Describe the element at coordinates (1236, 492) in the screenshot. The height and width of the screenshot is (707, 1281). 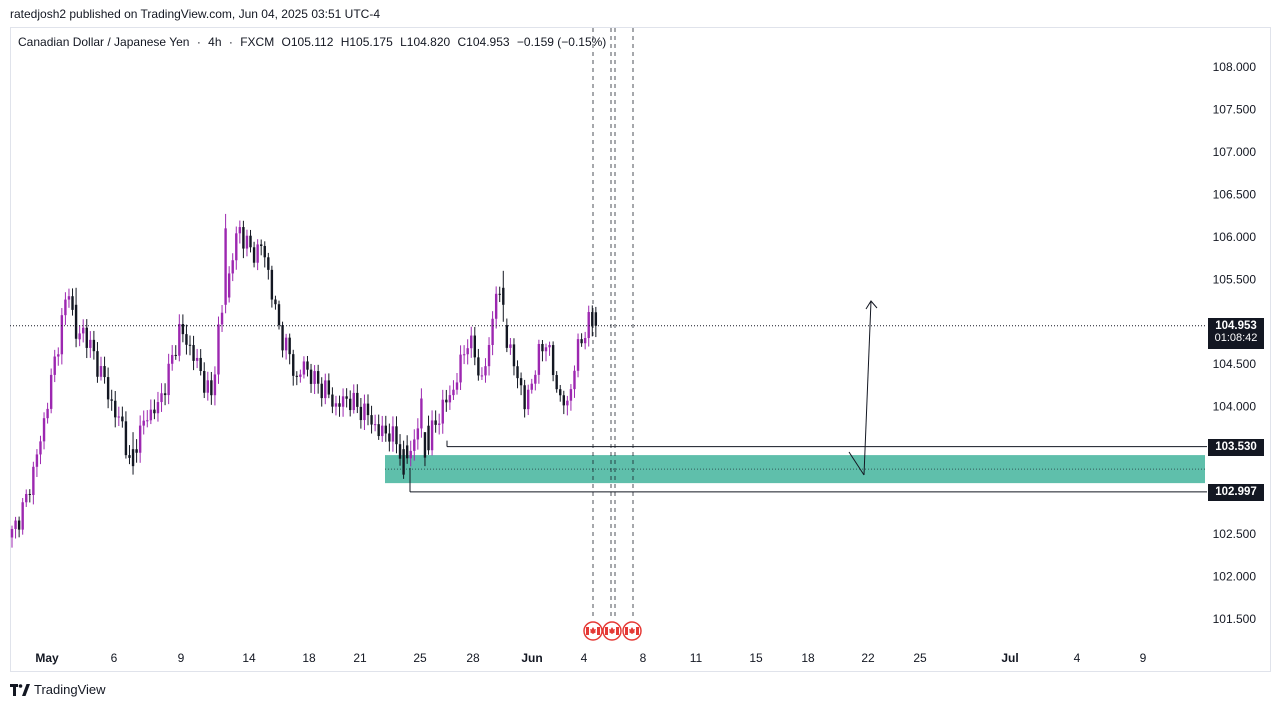
I see `zone-bottom-value: 102.997` at that location.